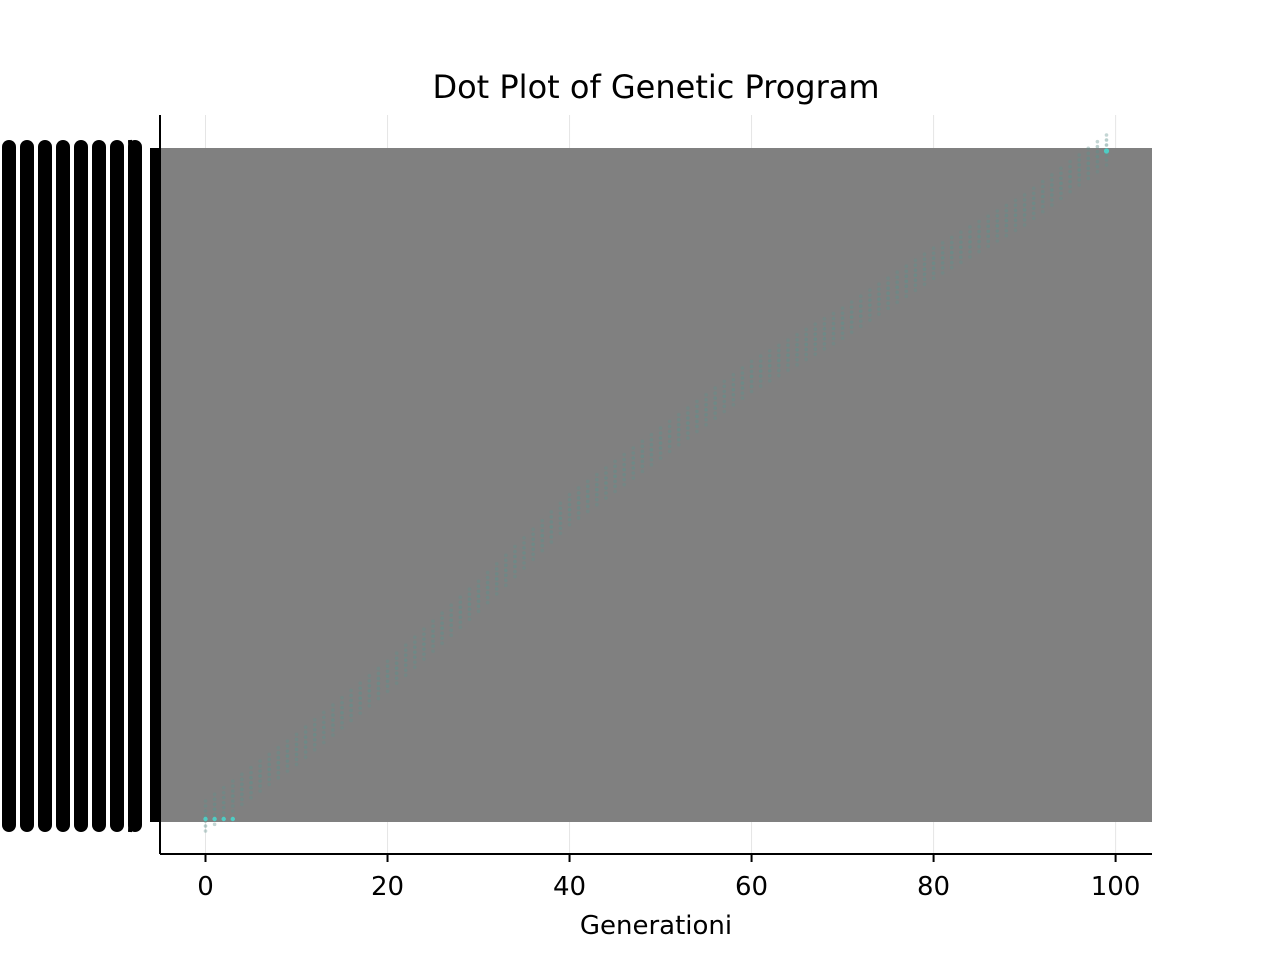 The height and width of the screenshot is (964, 1280). Describe the element at coordinates (27, 486) in the screenshot. I see `y-tick-label-mass` at that location.